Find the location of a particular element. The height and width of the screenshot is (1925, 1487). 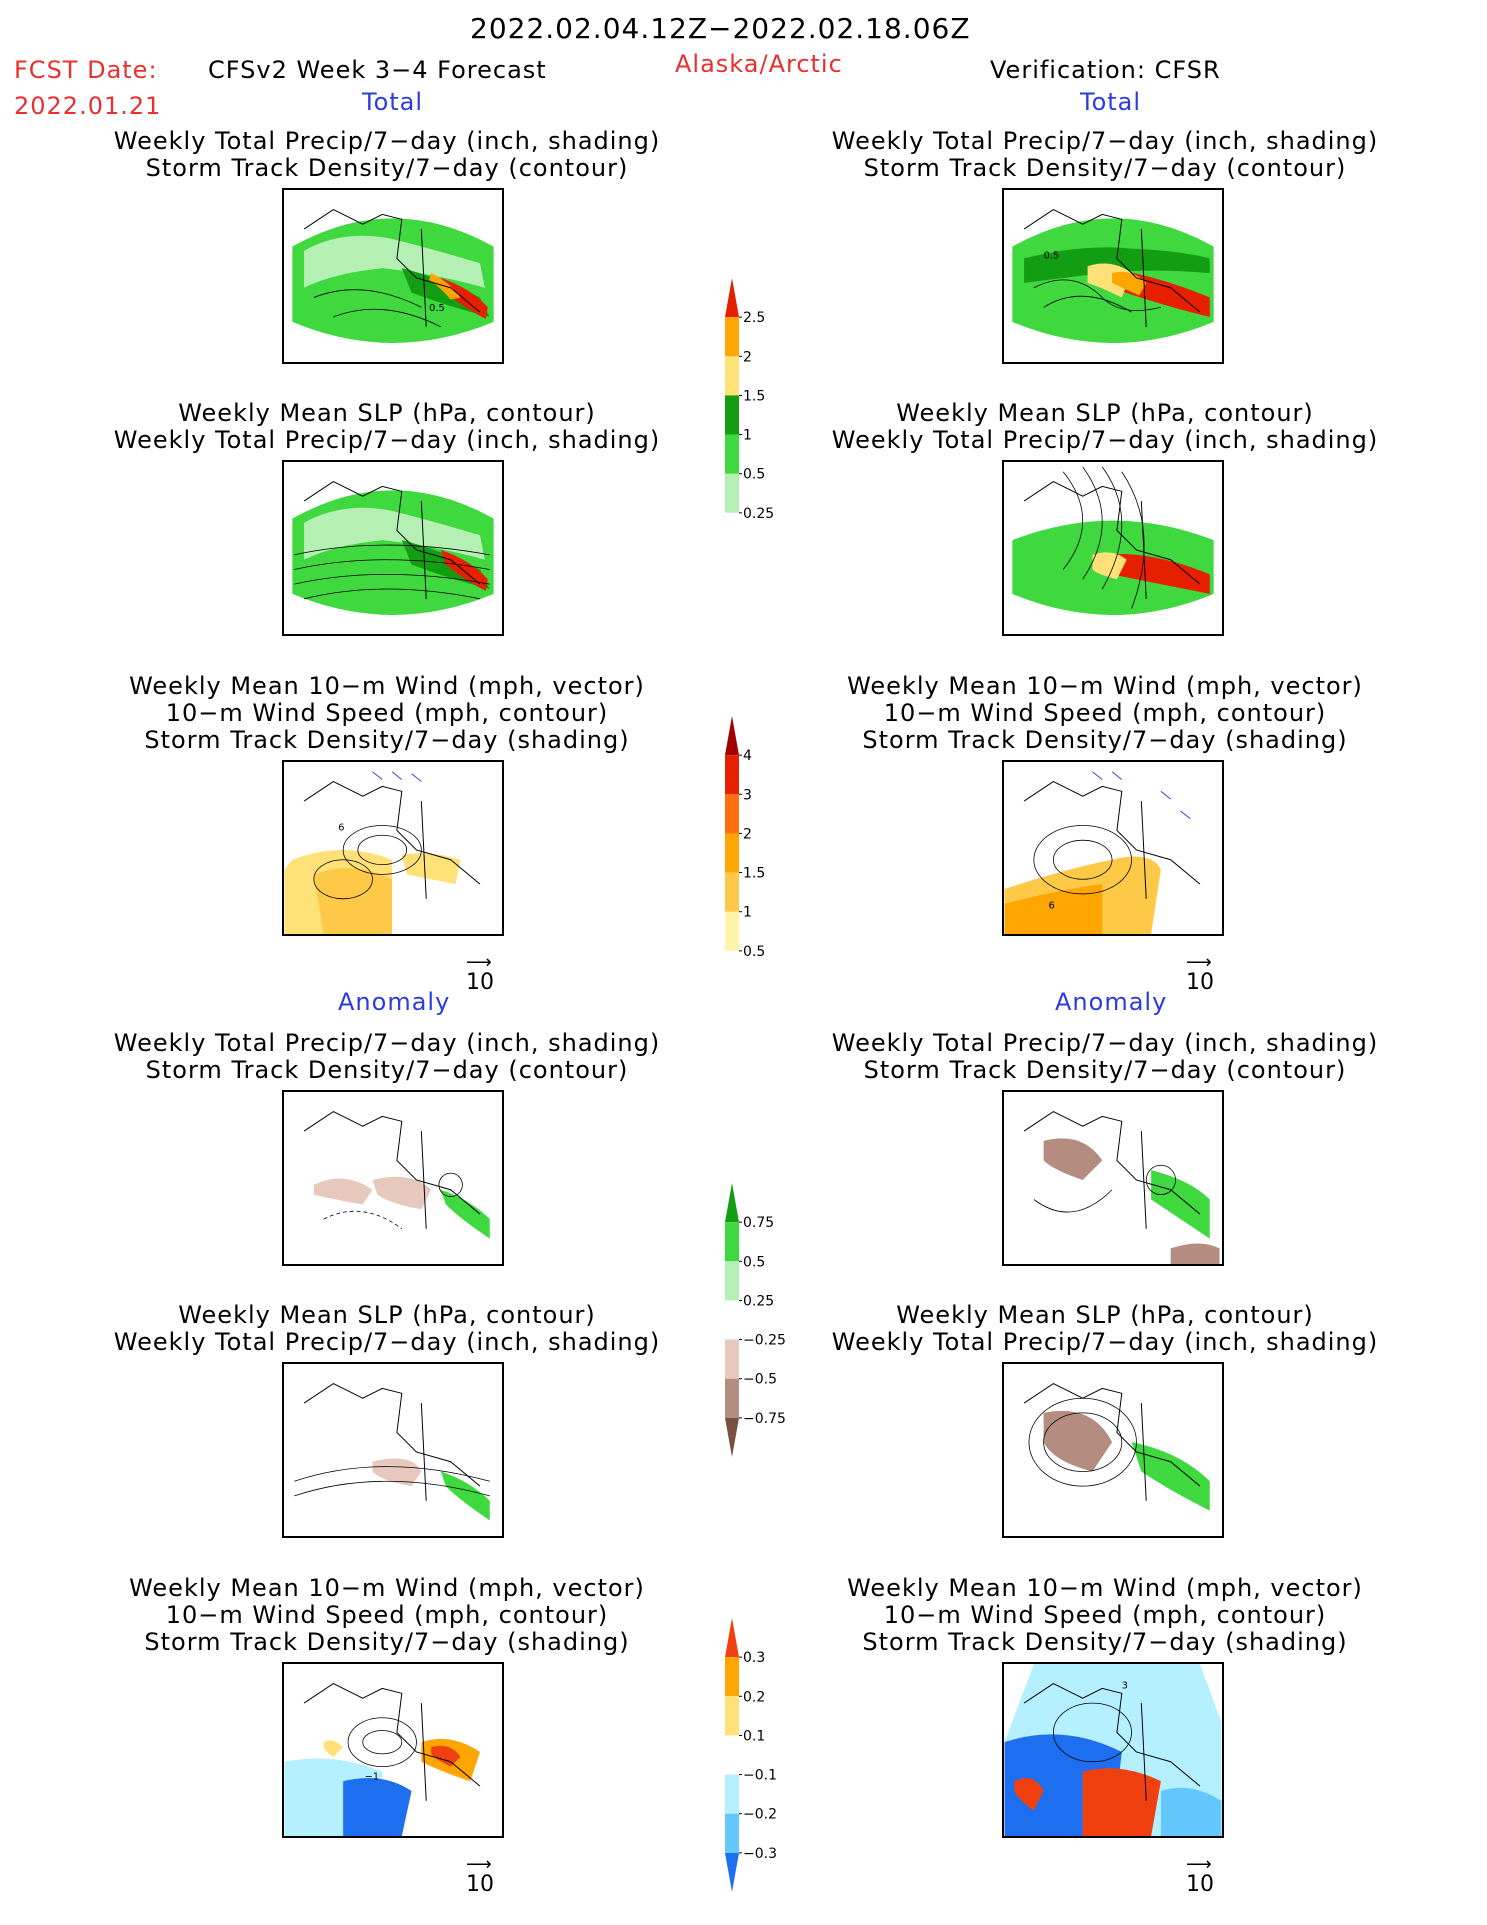

colorbar-label: 0.3 is located at coordinates (754, 1658).